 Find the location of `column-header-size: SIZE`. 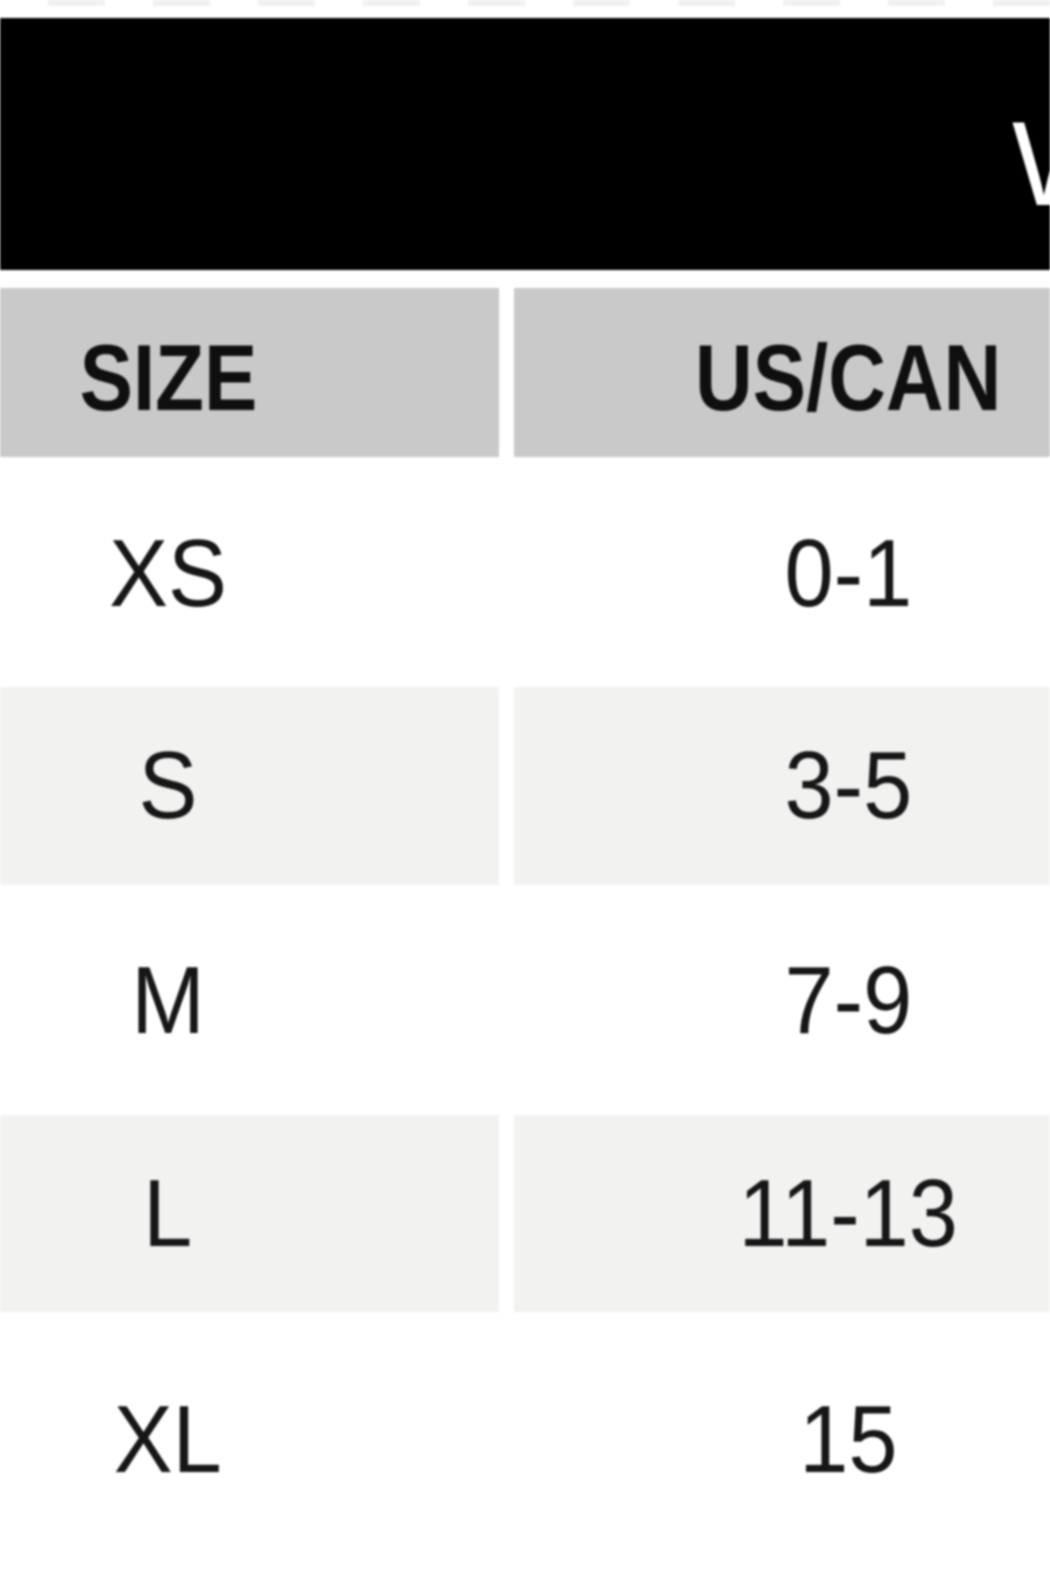

column-header-size: SIZE is located at coordinates (249, 372).